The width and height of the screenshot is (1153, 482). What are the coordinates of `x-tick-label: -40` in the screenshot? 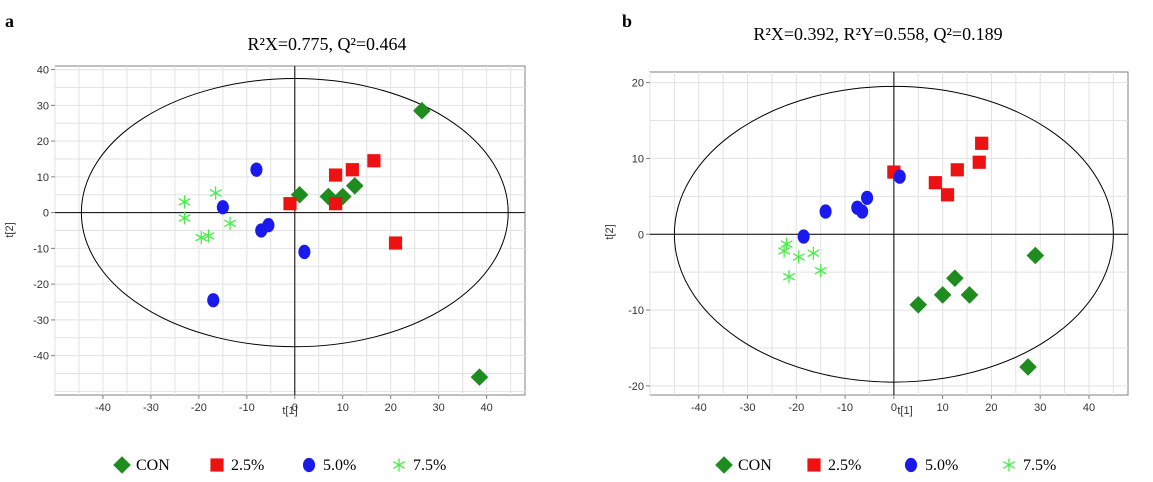 It's located at (103, 408).